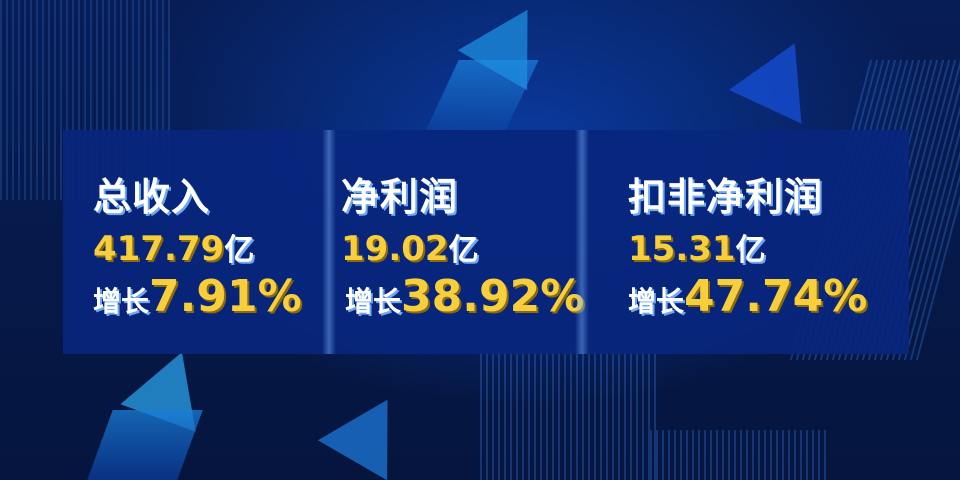 The image size is (960, 480). Describe the element at coordinates (682, 249) in the screenshot. I see `metric-value: 15.31` at that location.